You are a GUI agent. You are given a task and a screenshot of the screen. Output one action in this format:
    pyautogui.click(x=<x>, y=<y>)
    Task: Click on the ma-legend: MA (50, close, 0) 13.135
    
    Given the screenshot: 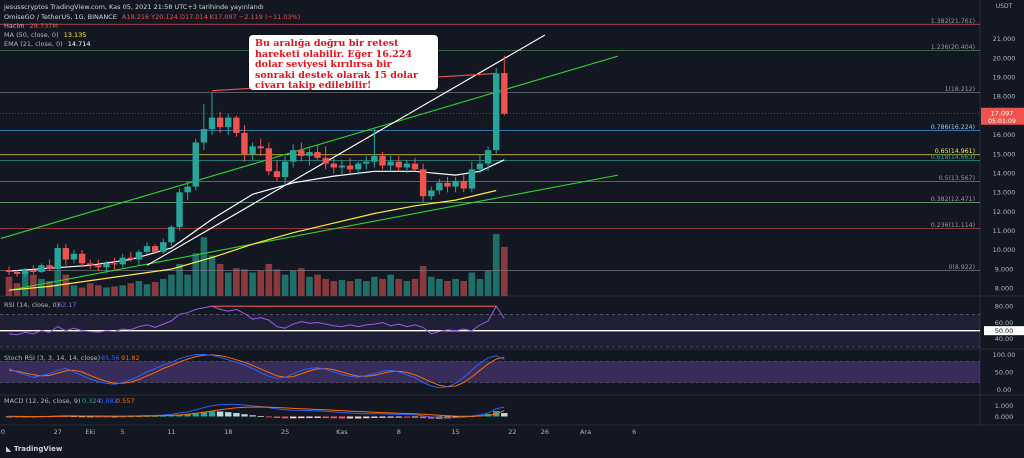 What is the action you would take?
    pyautogui.click(x=45, y=35)
    